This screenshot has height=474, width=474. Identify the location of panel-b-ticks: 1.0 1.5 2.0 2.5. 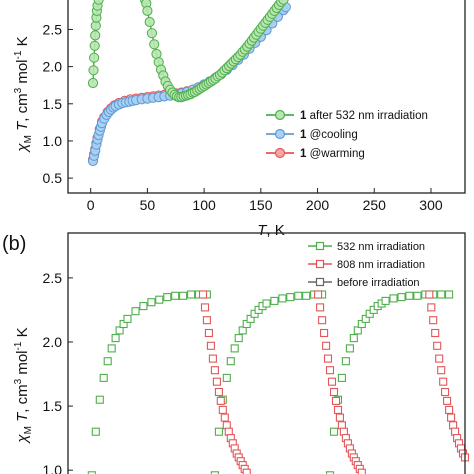
(58, 372).